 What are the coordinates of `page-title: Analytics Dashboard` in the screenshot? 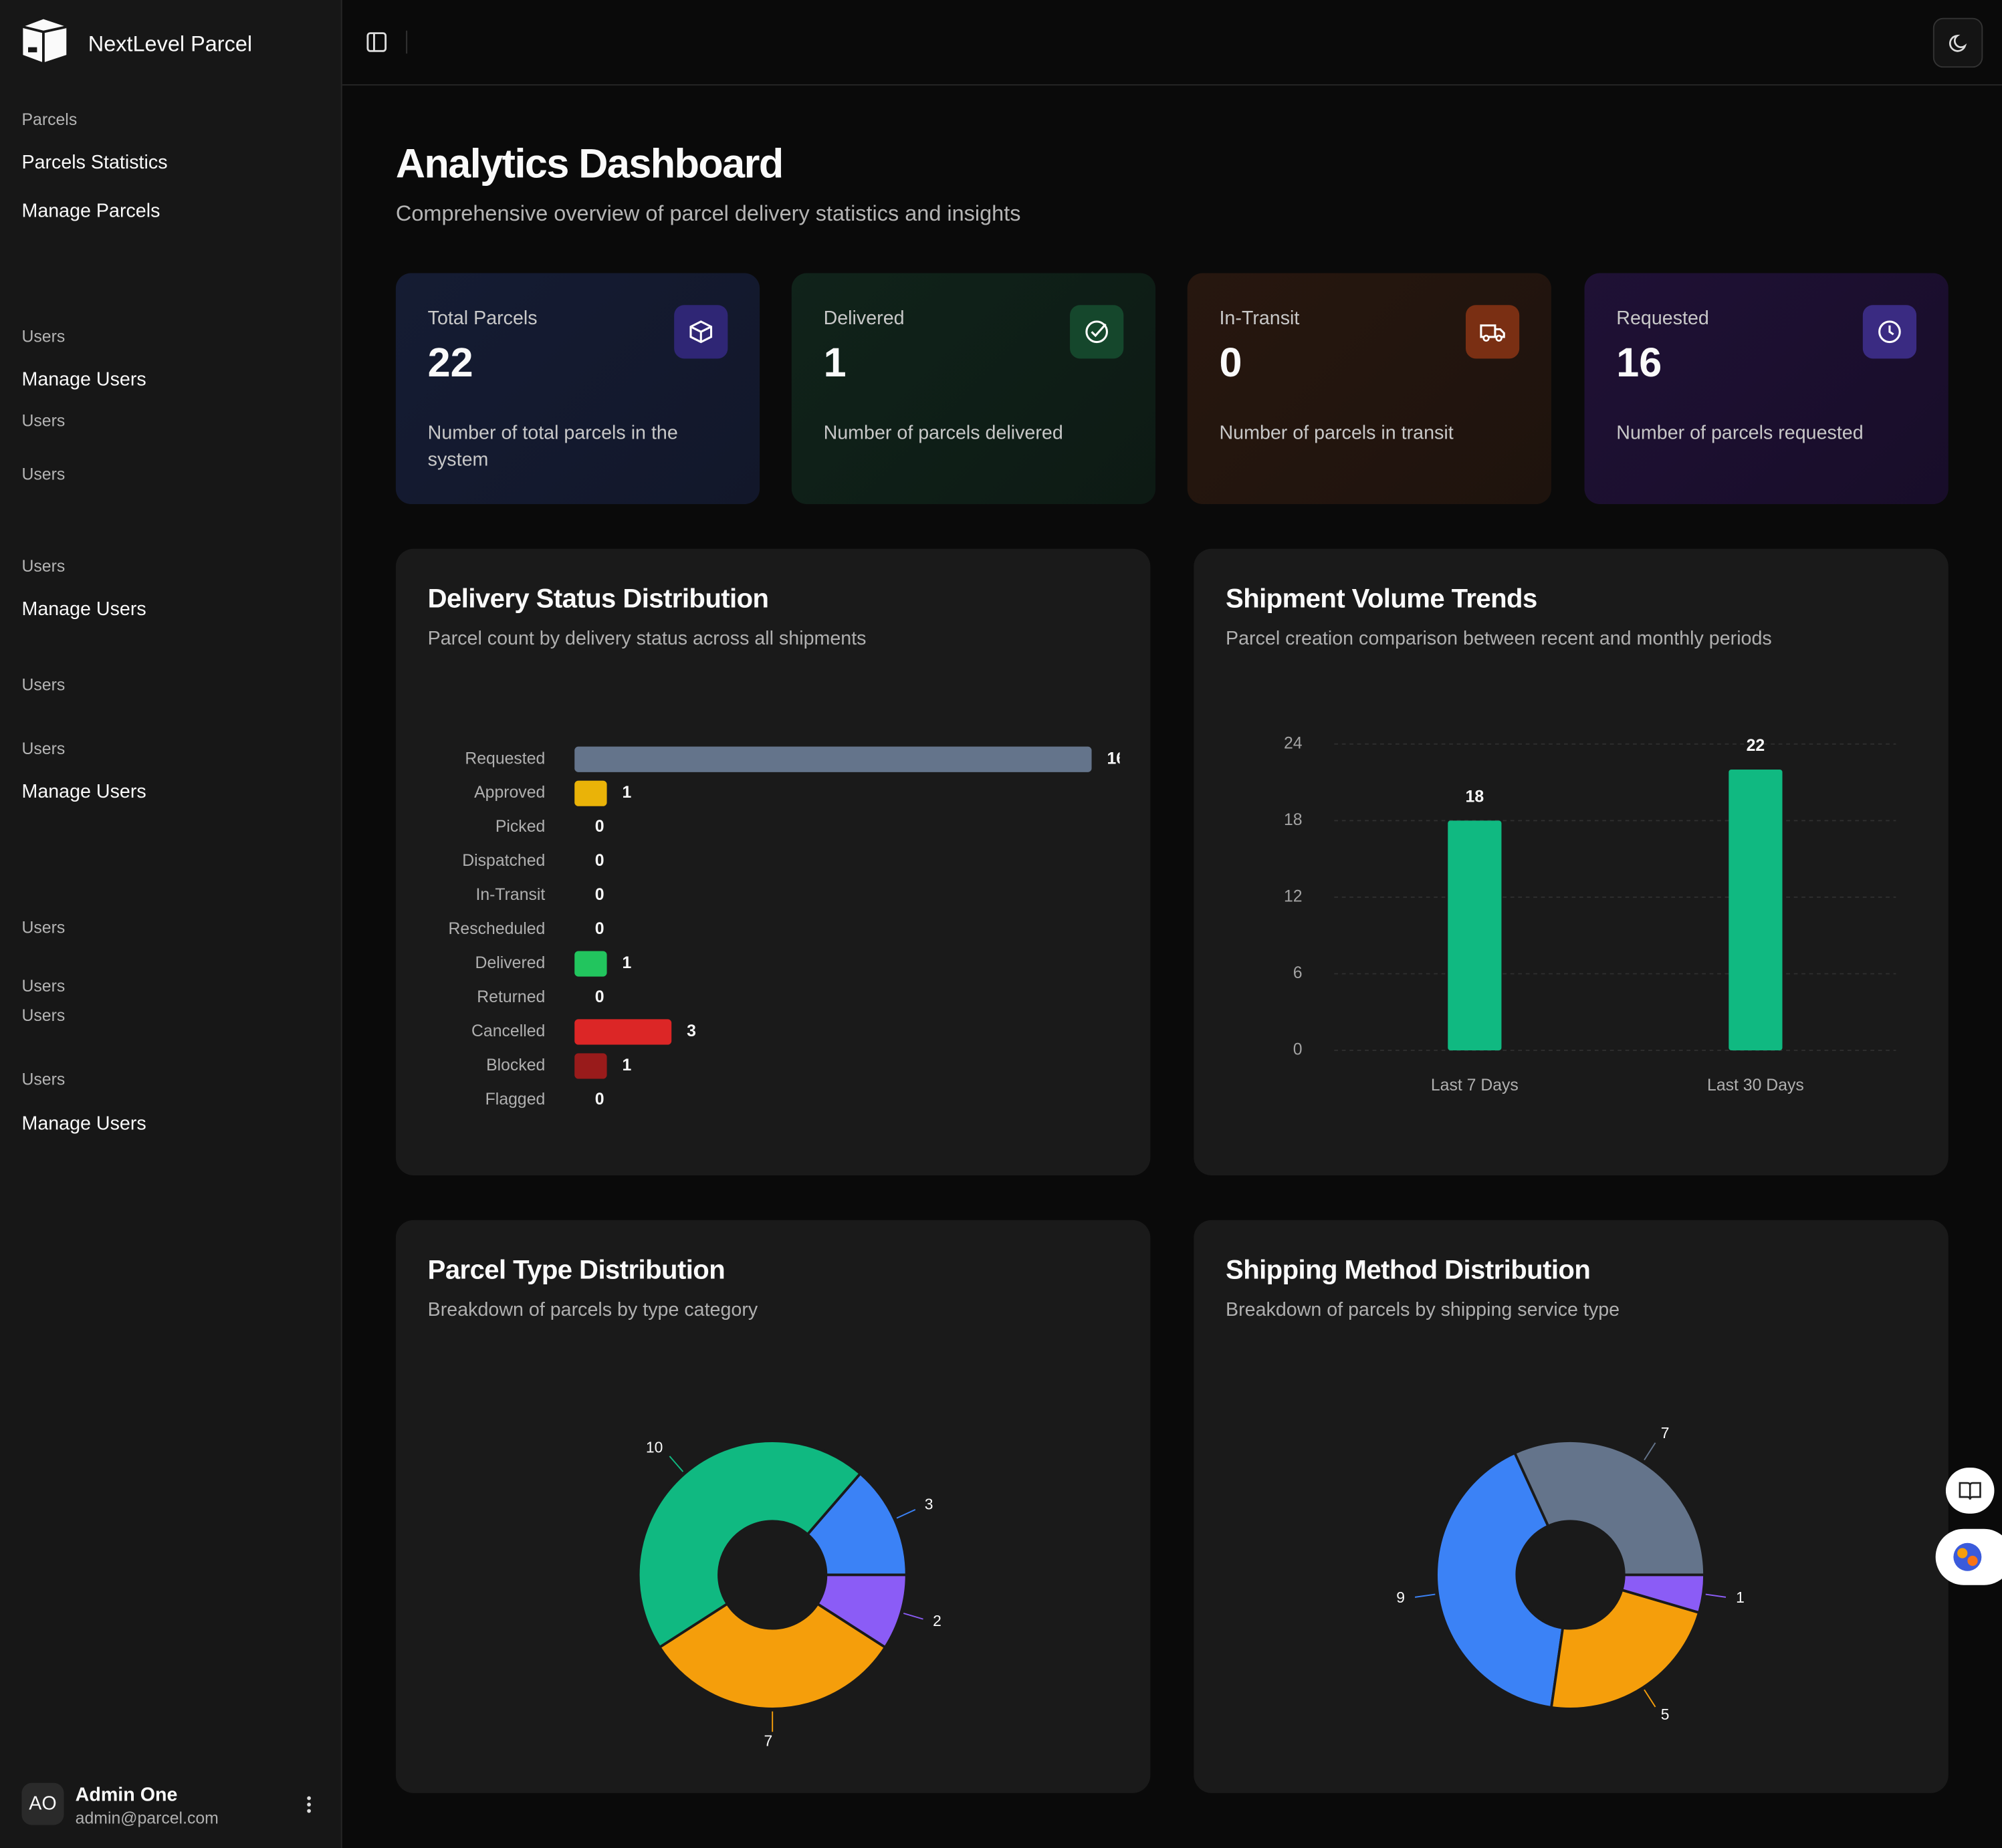 It's located at (589, 163).